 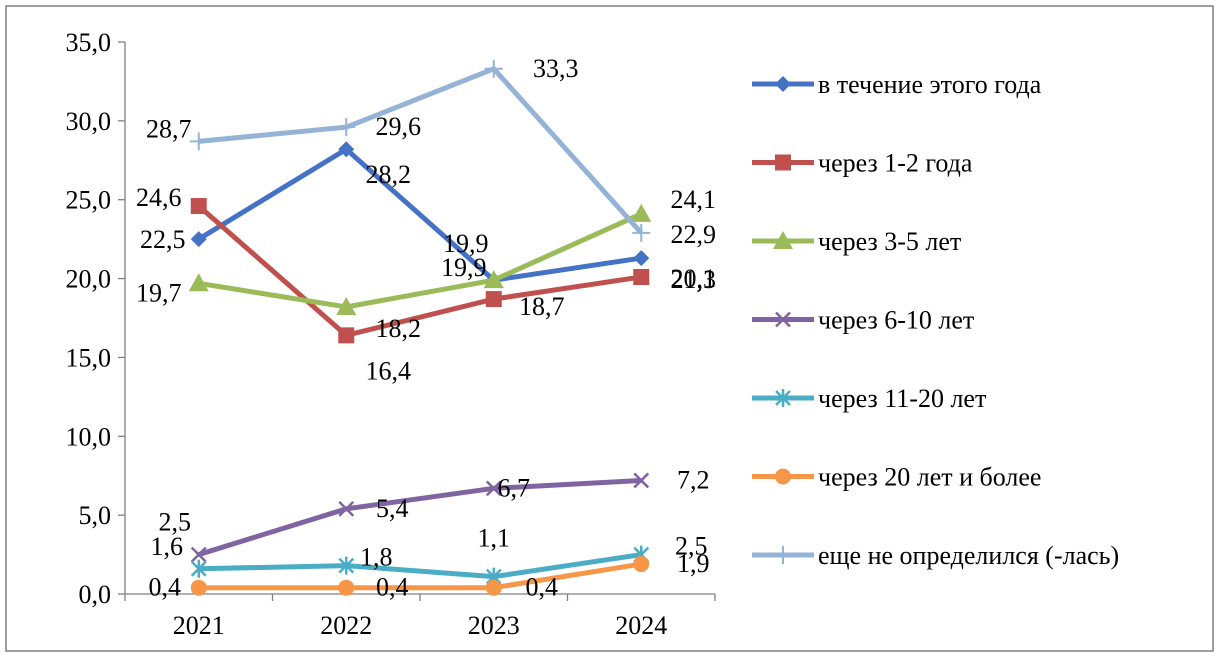 What do you see at coordinates (896, 320) in the screenshot?
I see `legend-label: через 6-10 лет` at bounding box center [896, 320].